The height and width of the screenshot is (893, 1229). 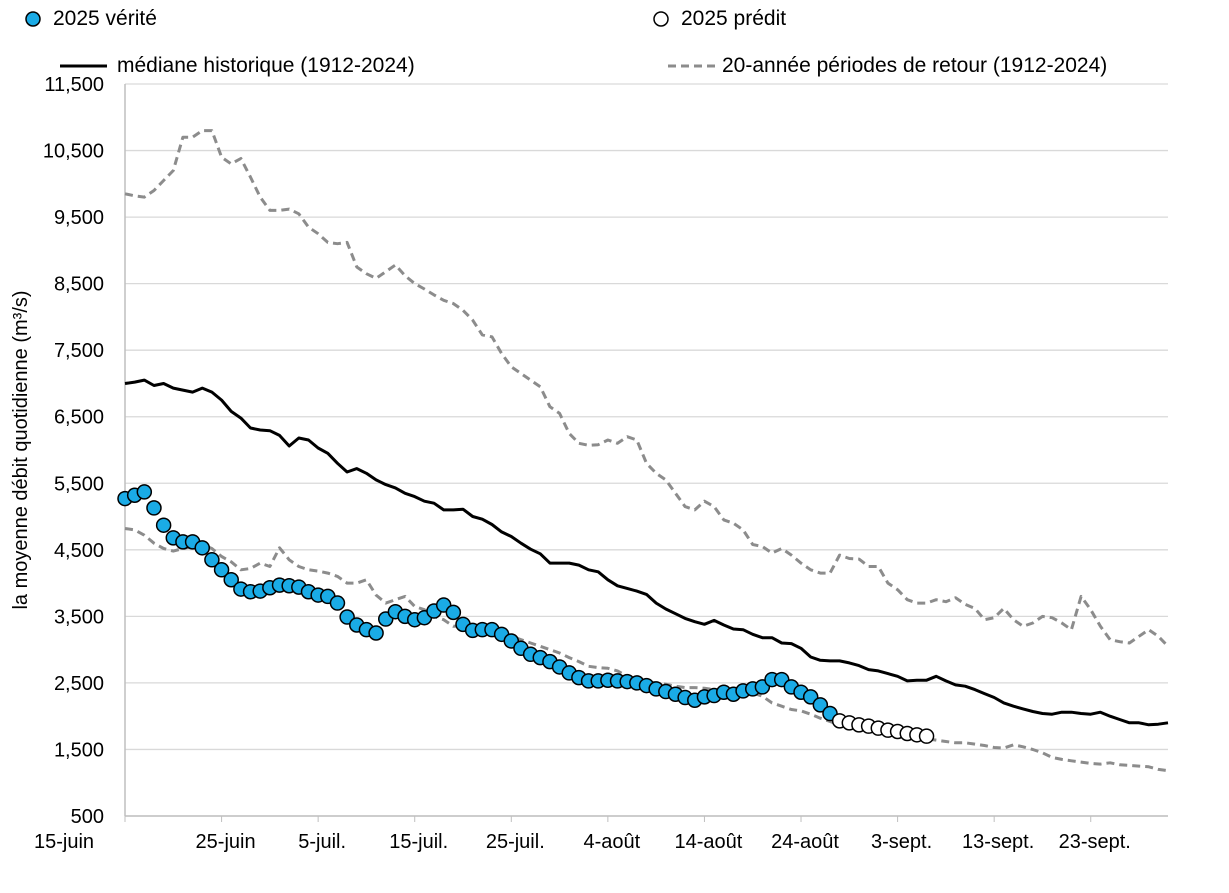 What do you see at coordinates (661, 19) in the screenshot?
I see `legend-predicted-marker` at bounding box center [661, 19].